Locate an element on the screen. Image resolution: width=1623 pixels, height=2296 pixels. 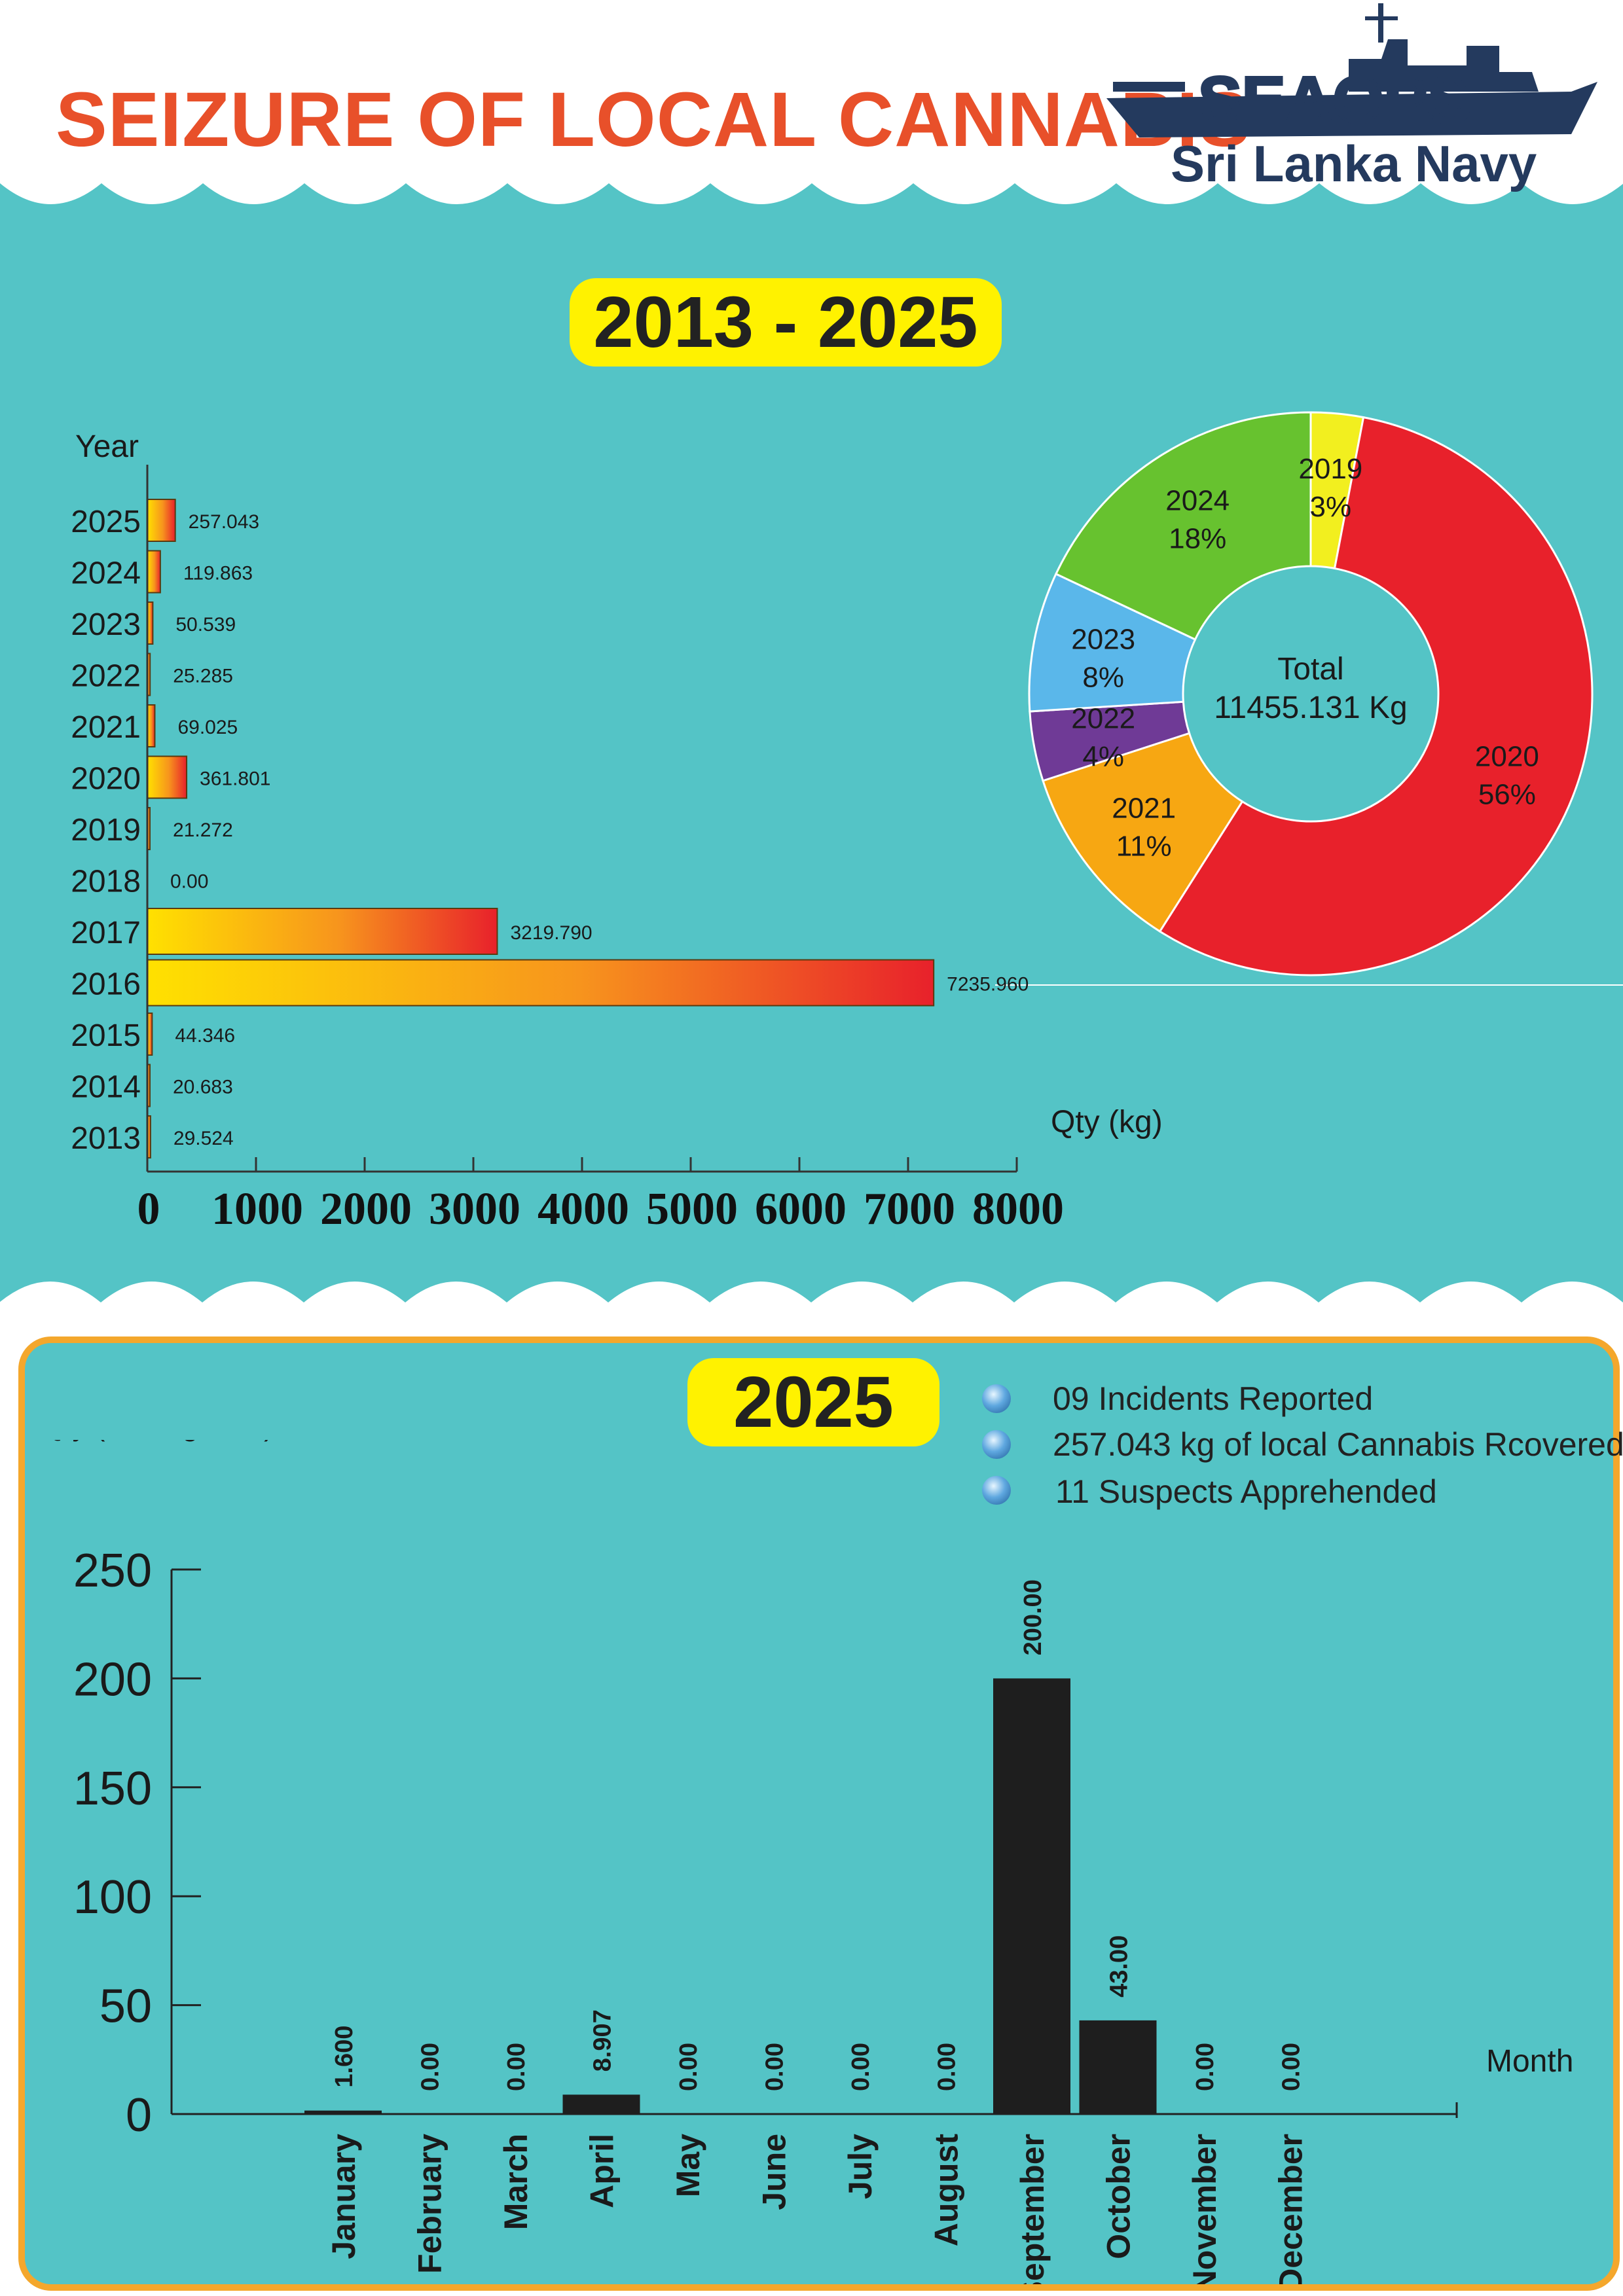
value-label: 43.00 is located at coordinates (1119, 1966).